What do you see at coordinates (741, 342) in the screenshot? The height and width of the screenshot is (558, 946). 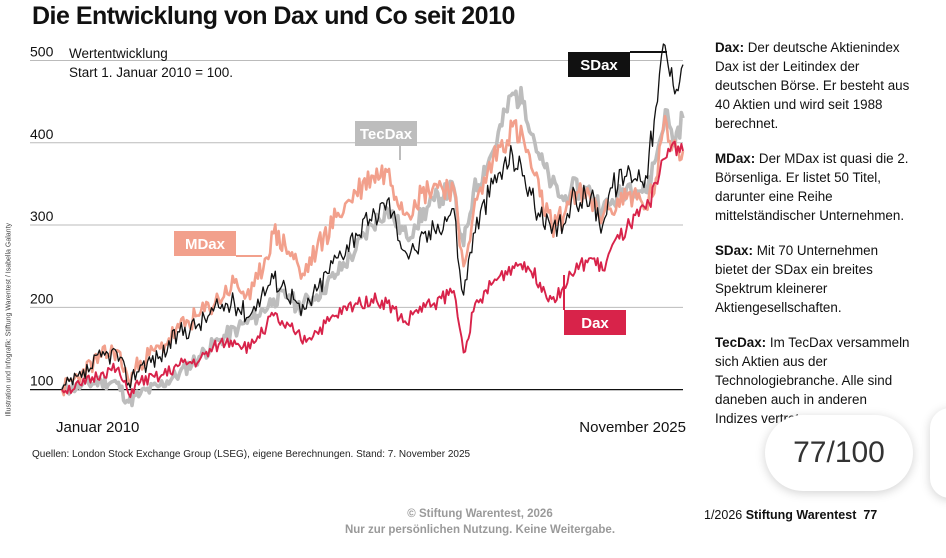 I see `note-term: TecDax:` at bounding box center [741, 342].